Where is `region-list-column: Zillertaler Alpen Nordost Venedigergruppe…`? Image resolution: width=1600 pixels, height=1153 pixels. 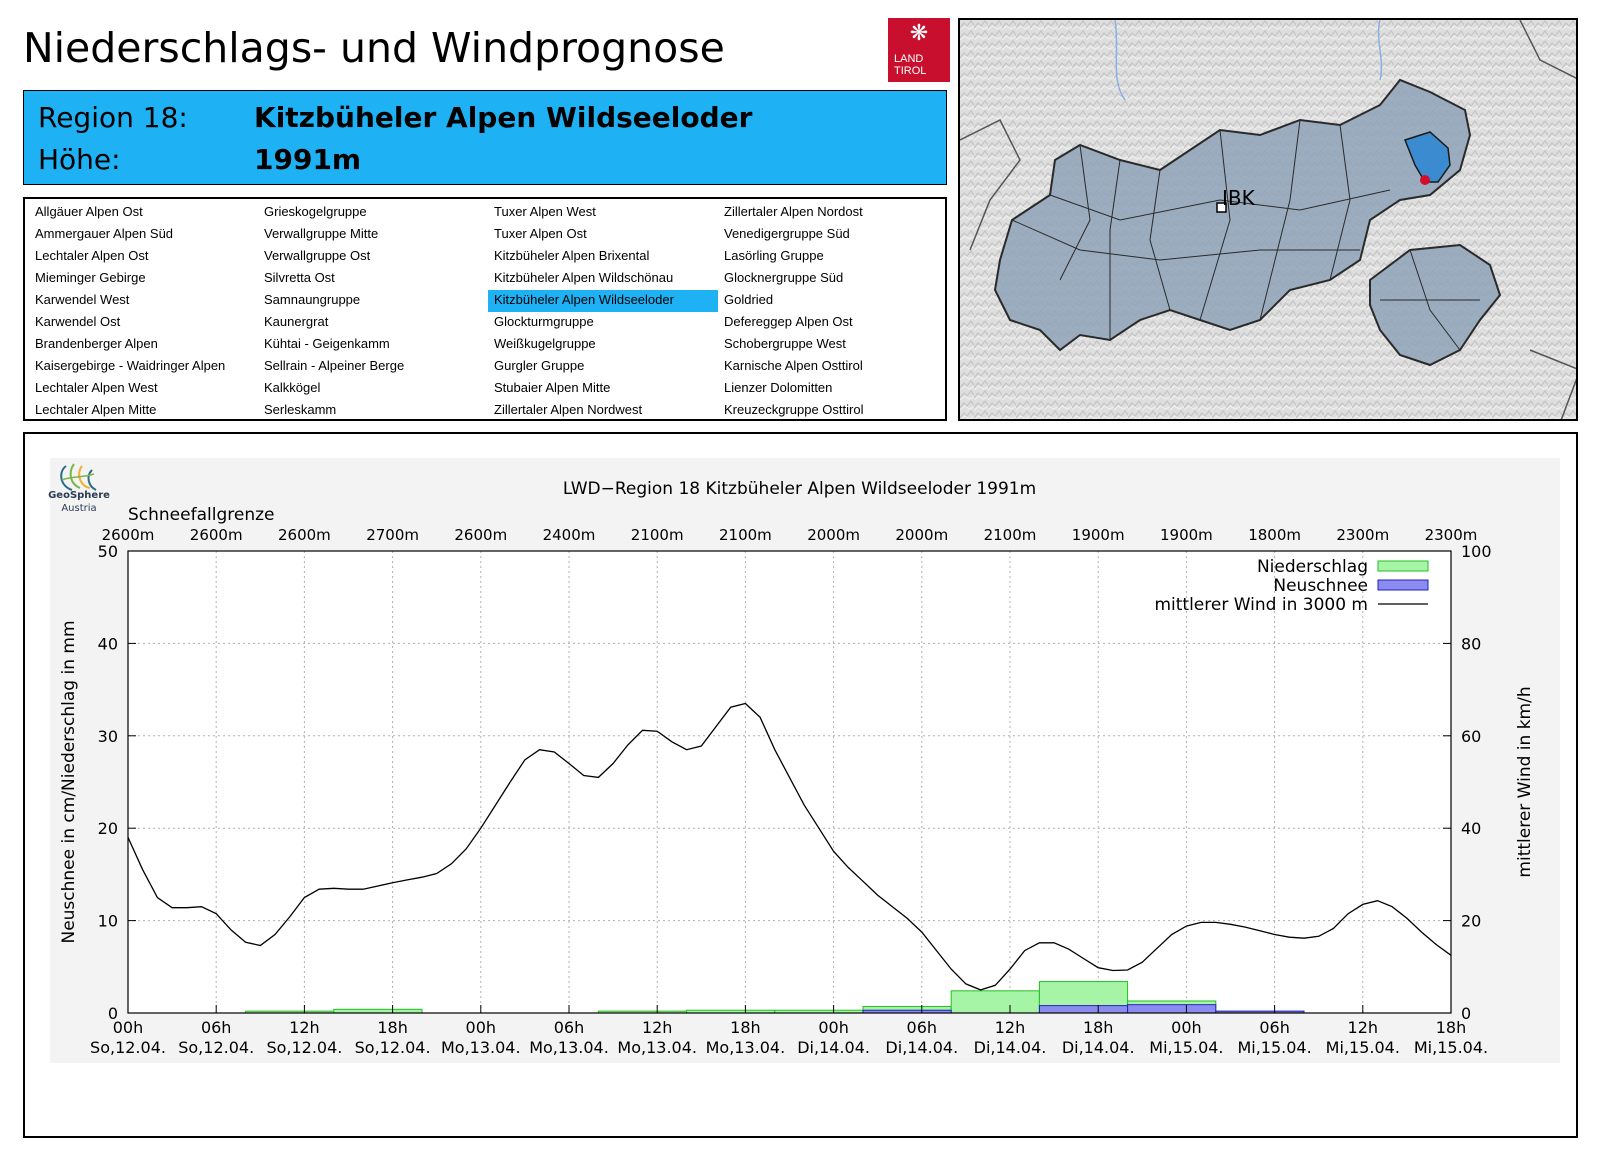
region-list-column: Zillertaler Alpen Nordost Venedigergruppe… is located at coordinates (833, 312).